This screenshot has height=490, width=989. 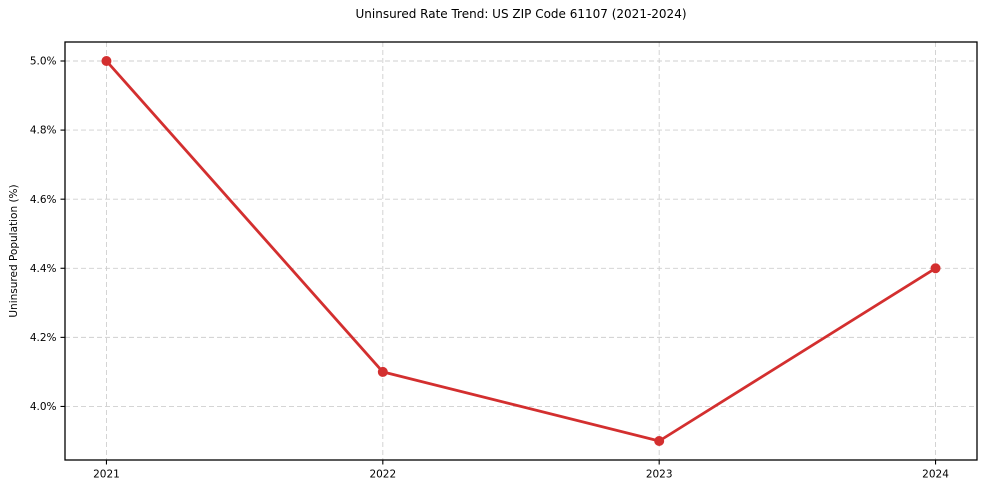 What do you see at coordinates (935, 475) in the screenshot?
I see `x-tick-label: 2024` at bounding box center [935, 475].